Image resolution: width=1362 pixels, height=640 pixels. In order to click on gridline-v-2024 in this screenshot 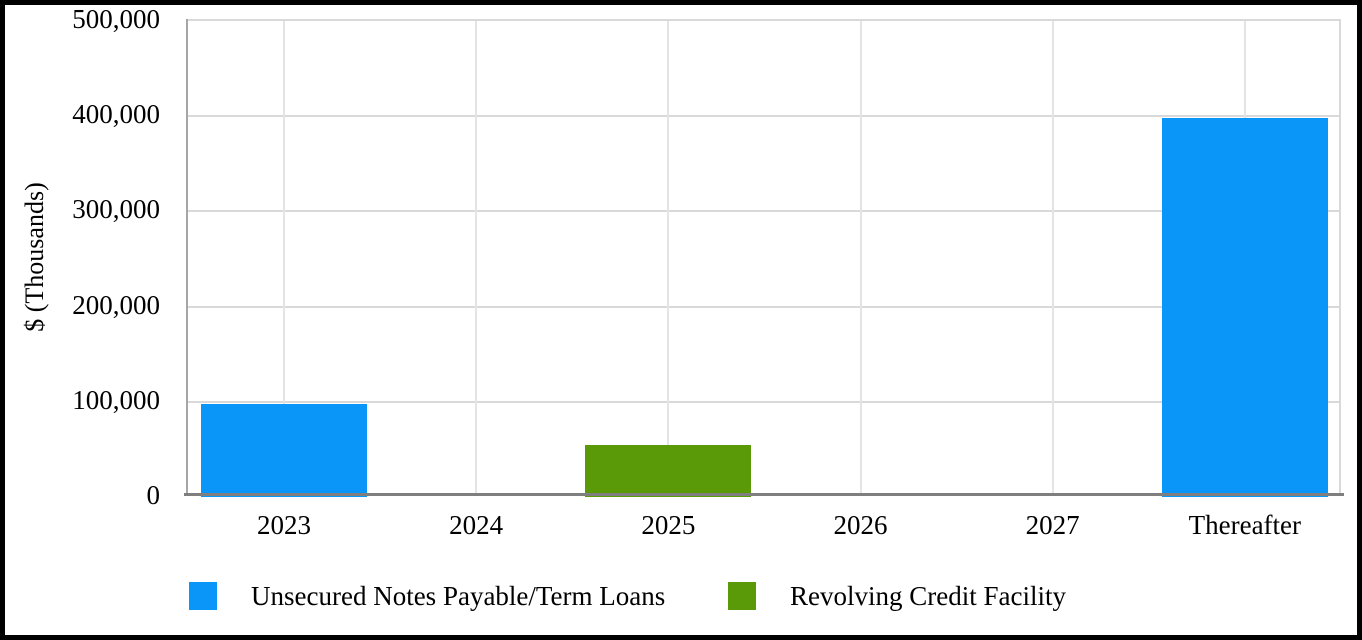, I will do `click(476, 258)`.